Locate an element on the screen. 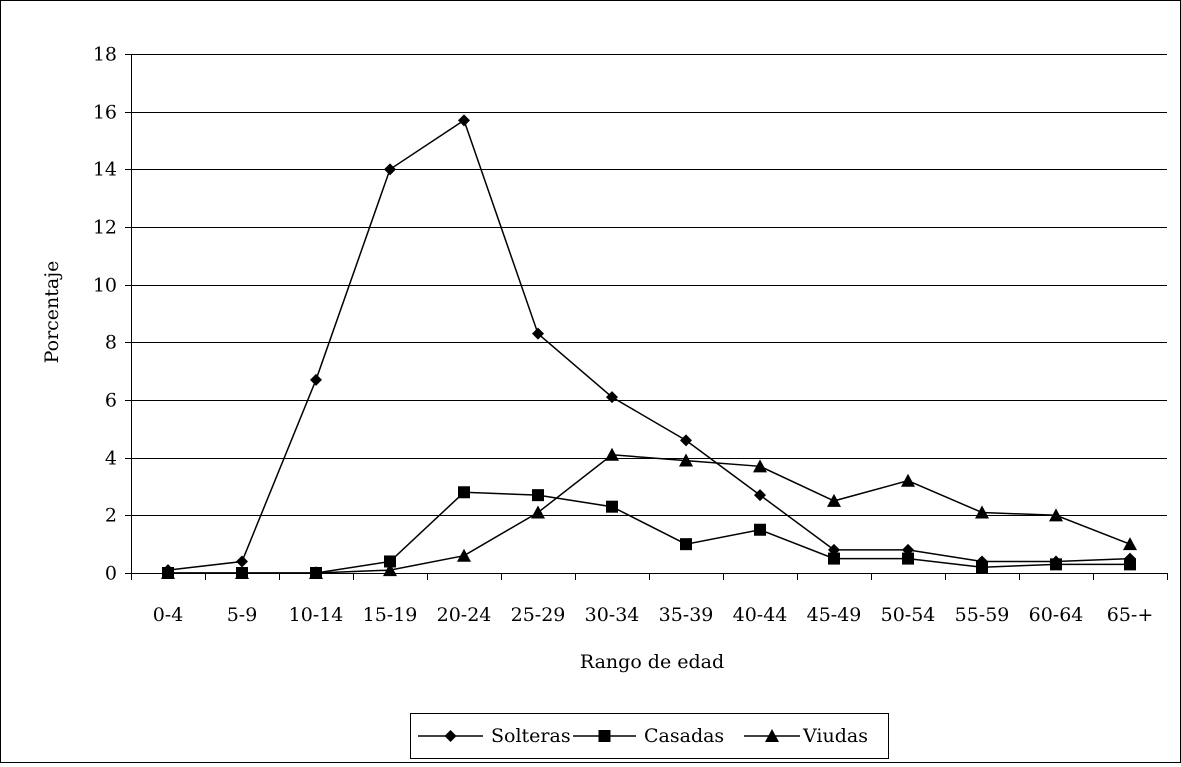  legend-marker-viudas is located at coordinates (772, 735).